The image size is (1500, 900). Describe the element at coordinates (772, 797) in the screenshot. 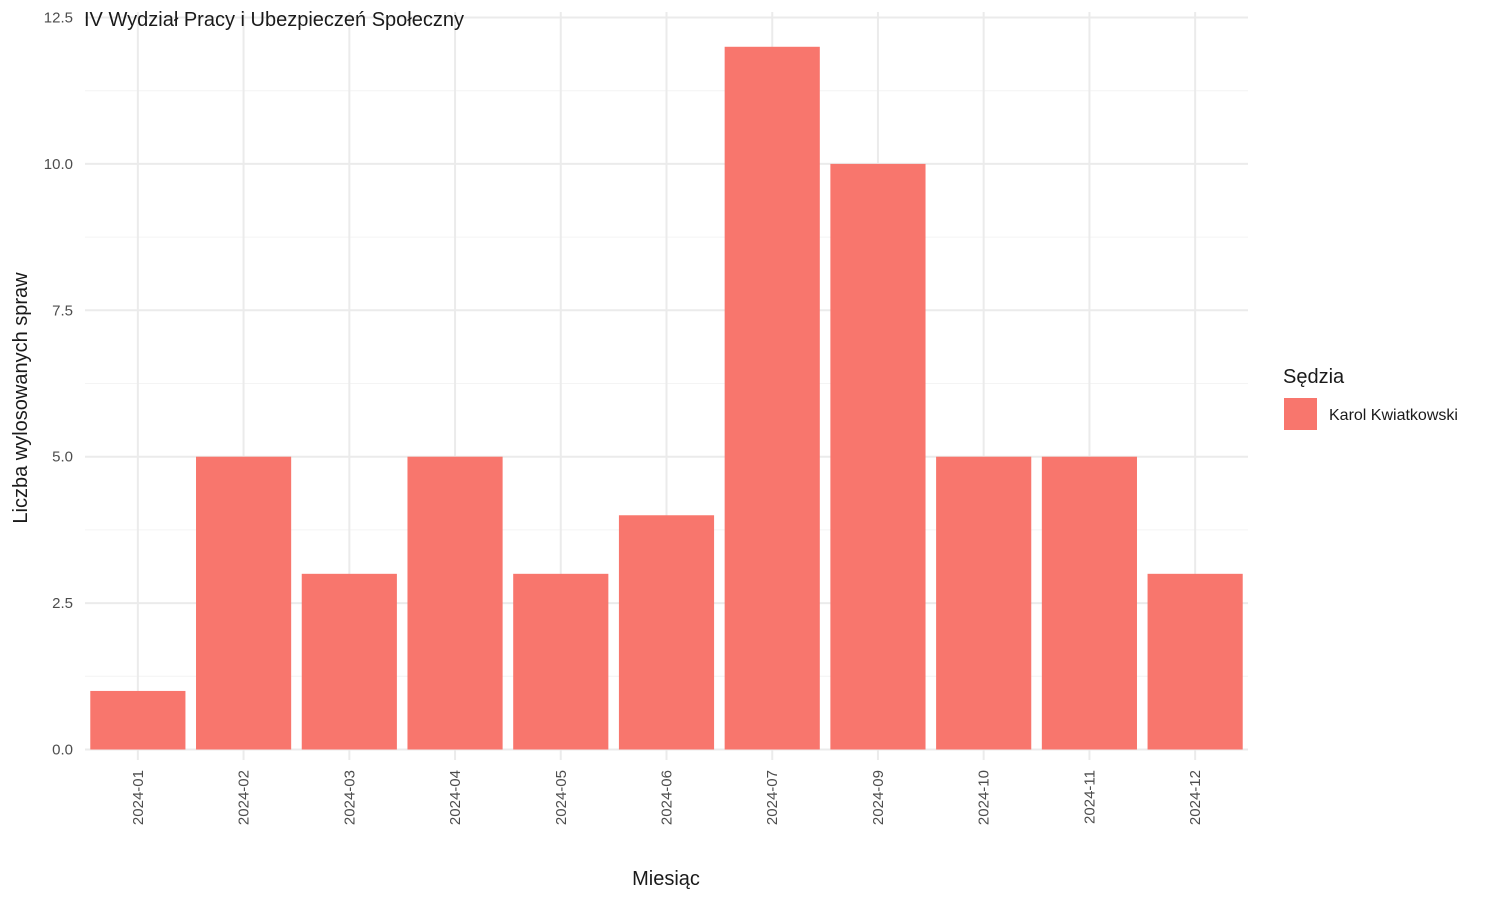

I see `x-tick-label: 2024-07` at that location.